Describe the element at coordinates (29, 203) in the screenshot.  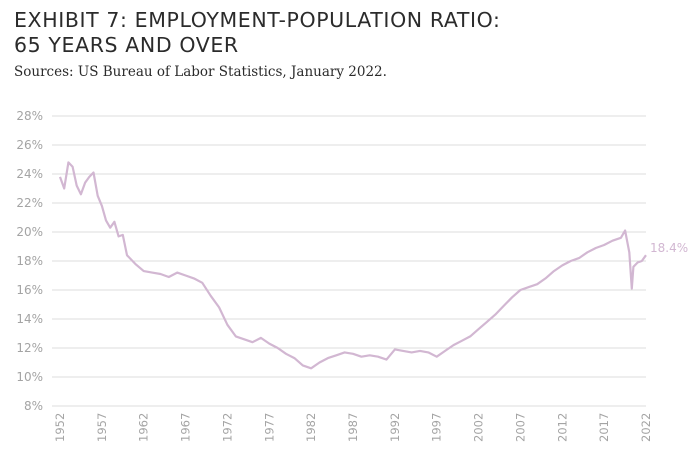
I see `y-tick-label: 22%` at that location.